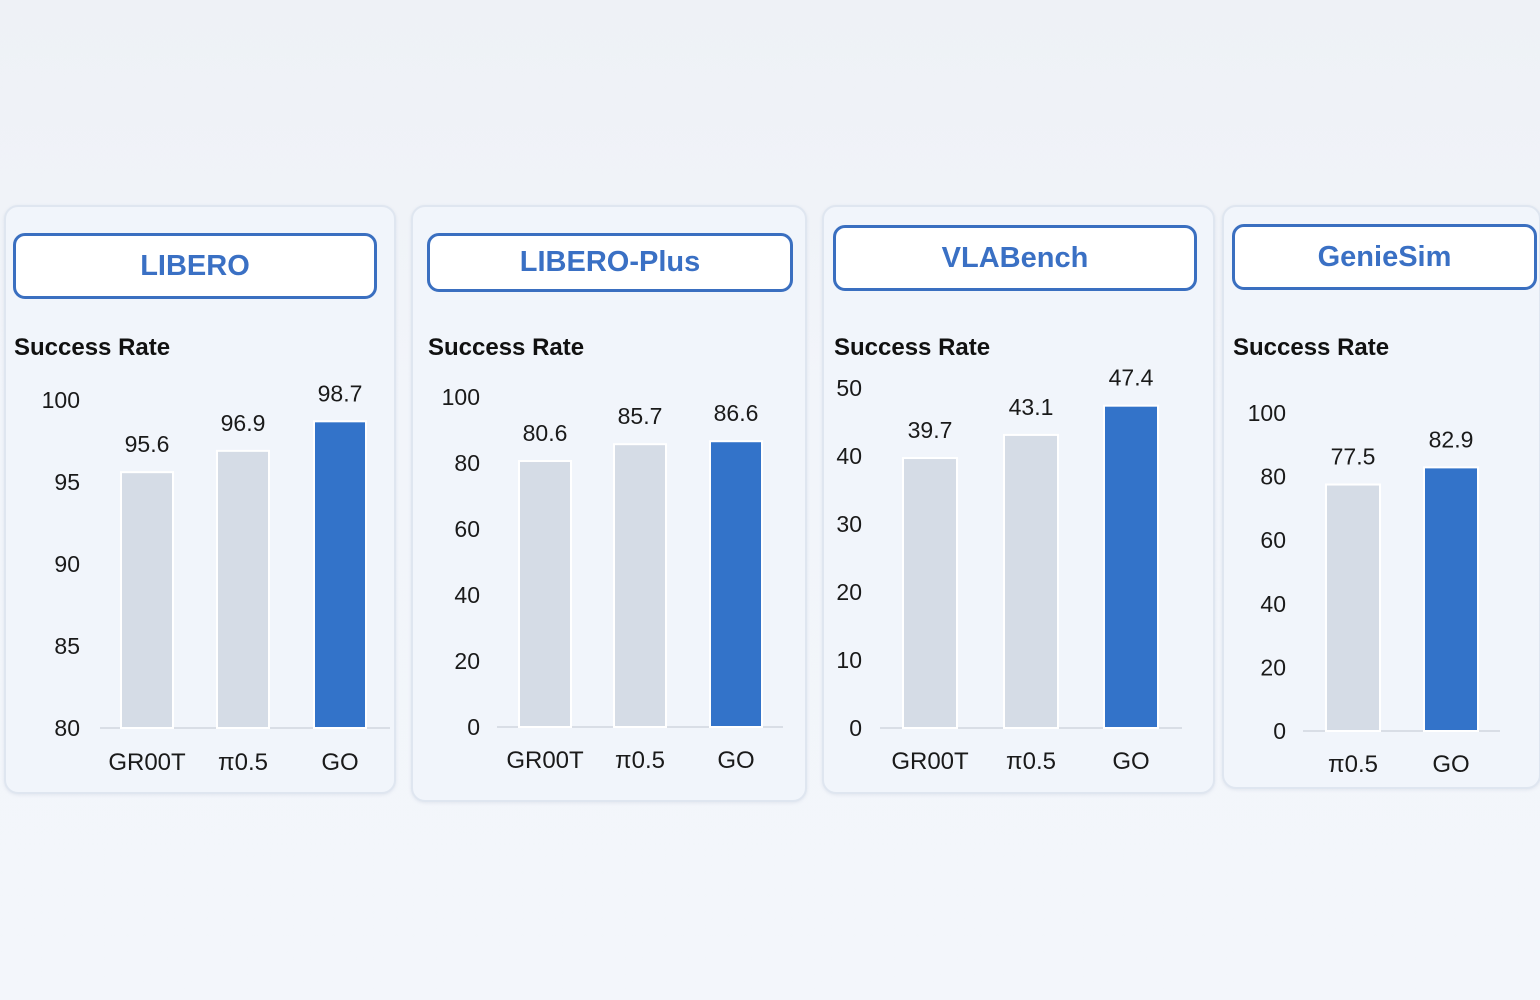 This screenshot has height=1000, width=1540. I want to click on data-label: 77.5, so click(1353, 457).